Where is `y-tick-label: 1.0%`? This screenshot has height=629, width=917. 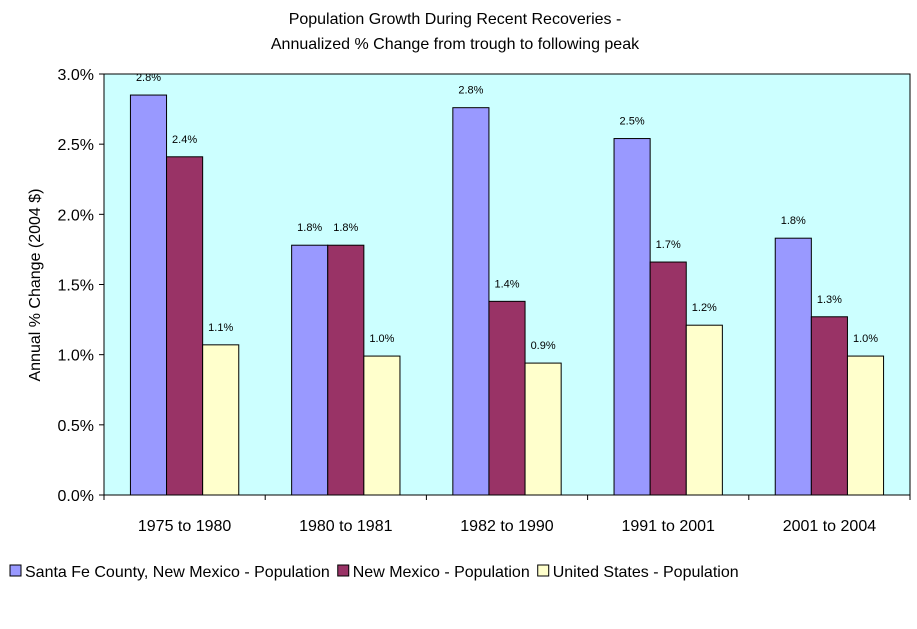 y-tick-label: 1.0% is located at coordinates (76, 356).